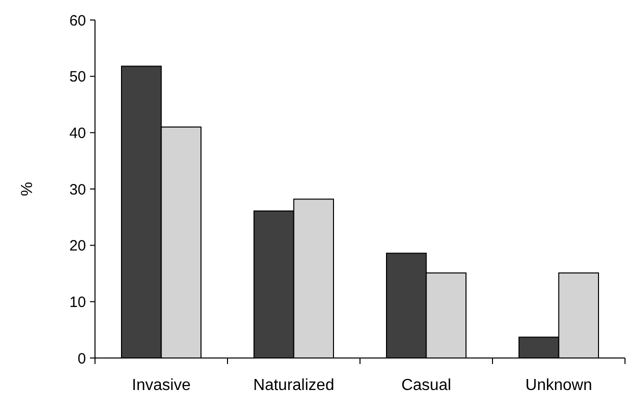 The height and width of the screenshot is (408, 635). Describe the element at coordinates (77, 133) in the screenshot. I see `y-tick-label: 40` at that location.